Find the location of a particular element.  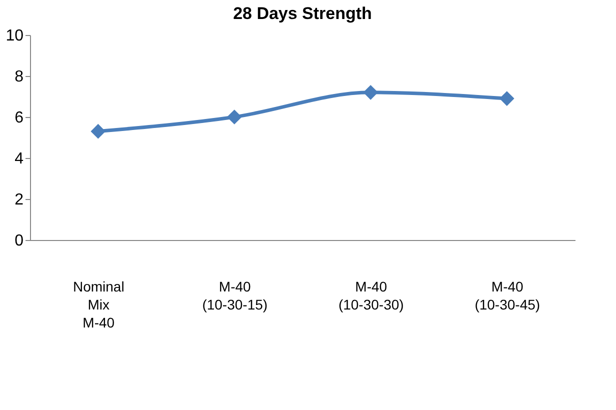

x-tick-label: M-40 (10-30-45) is located at coordinates (507, 295).